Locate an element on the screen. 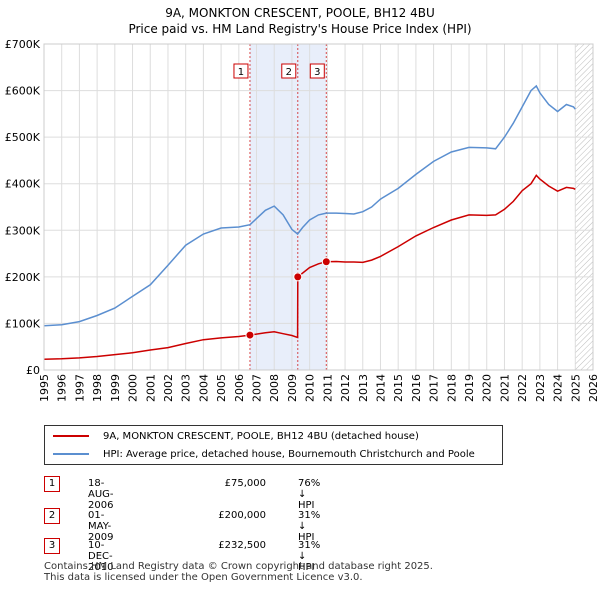 The height and width of the screenshot is (590, 600). x-tick-label: 2025 is located at coordinates (575, 388).